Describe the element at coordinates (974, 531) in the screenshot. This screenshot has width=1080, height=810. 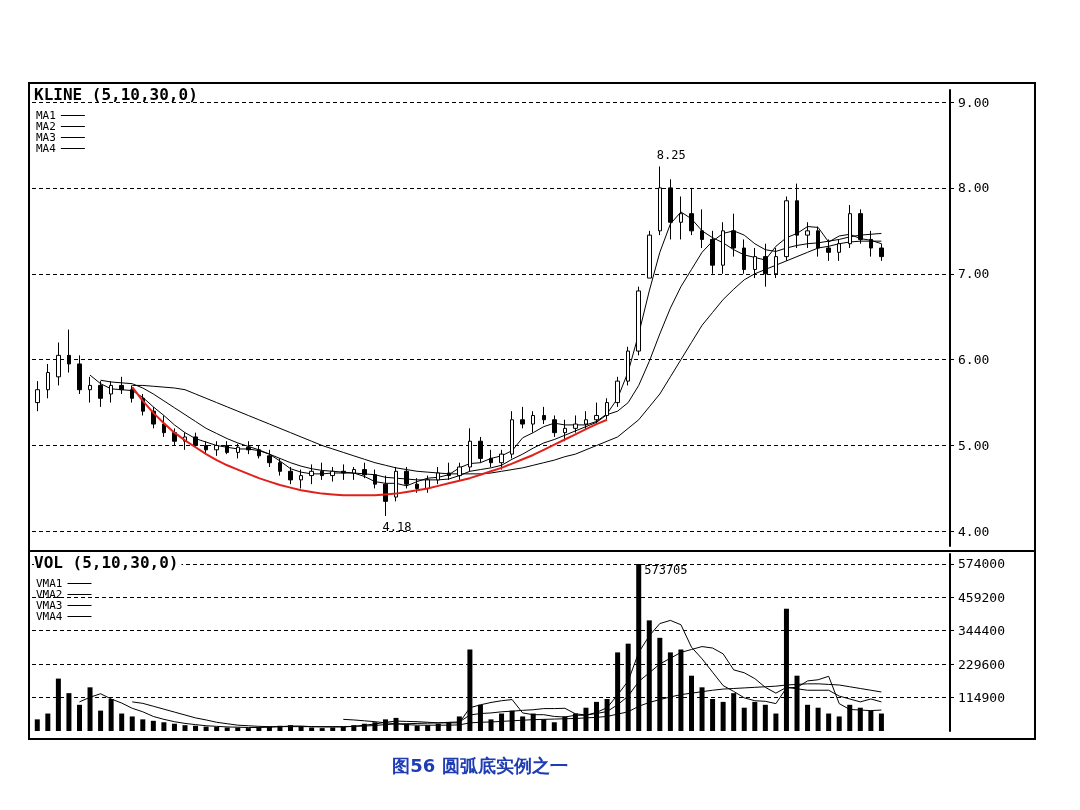
I see `y-tick-label: 4.00` at that location.